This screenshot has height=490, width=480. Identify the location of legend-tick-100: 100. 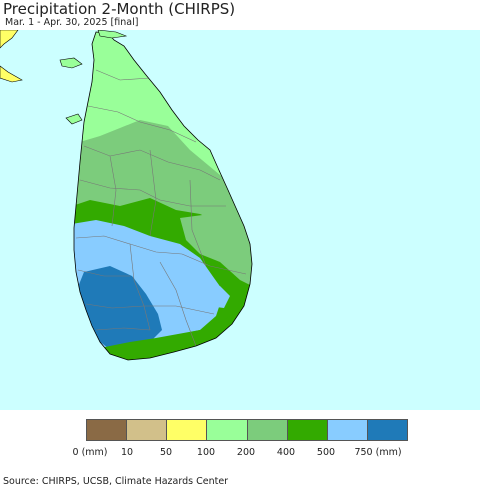
(206, 452).